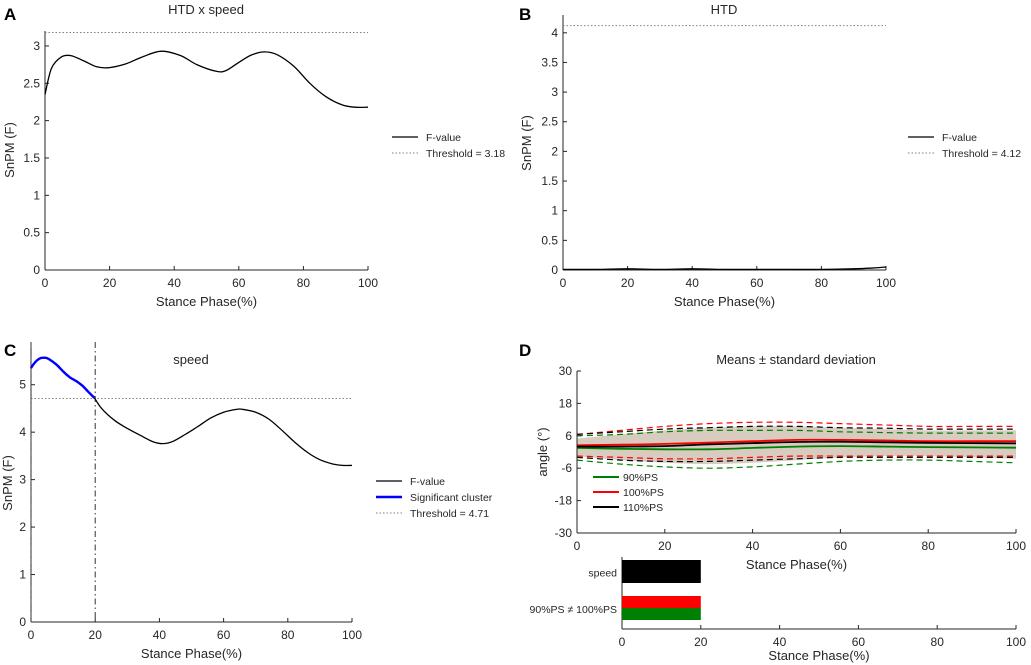  Describe the element at coordinates (796, 359) in the screenshot. I see `chart-title: Means ± standard deviation` at that location.